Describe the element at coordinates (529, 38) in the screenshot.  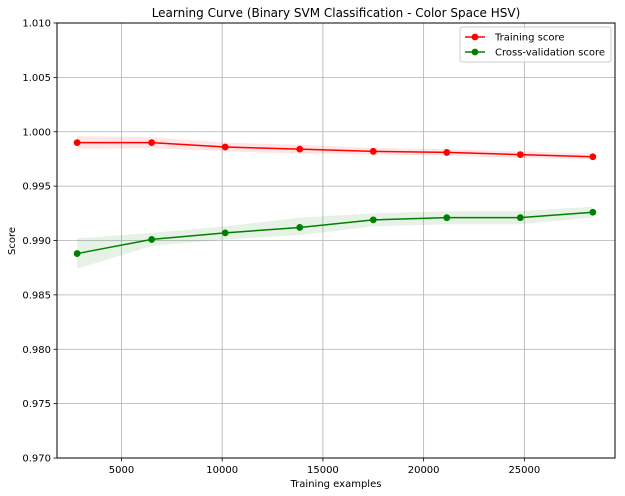
I see `legend-training-label: Training score` at that location.